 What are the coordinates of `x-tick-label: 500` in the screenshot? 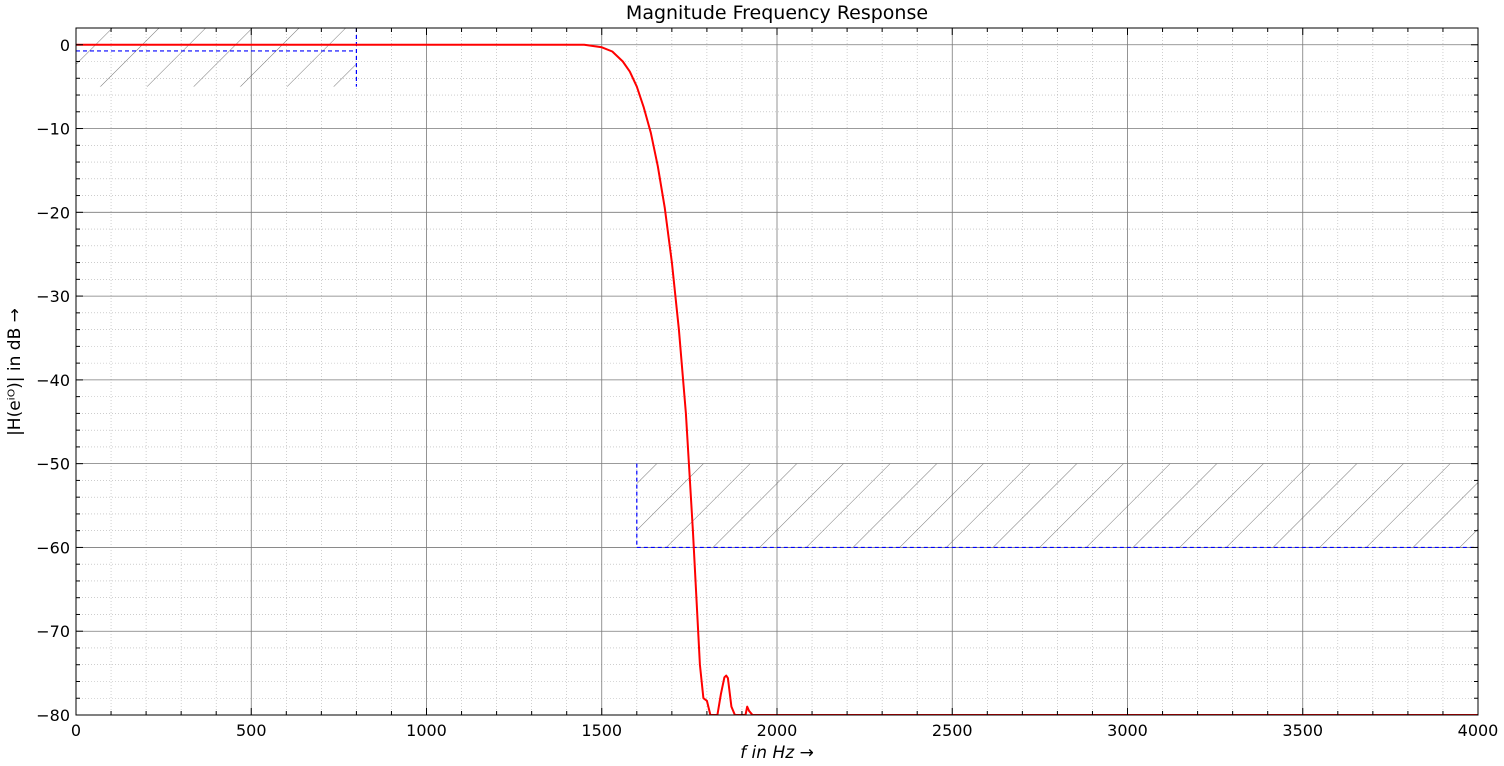 It's located at (251, 730).